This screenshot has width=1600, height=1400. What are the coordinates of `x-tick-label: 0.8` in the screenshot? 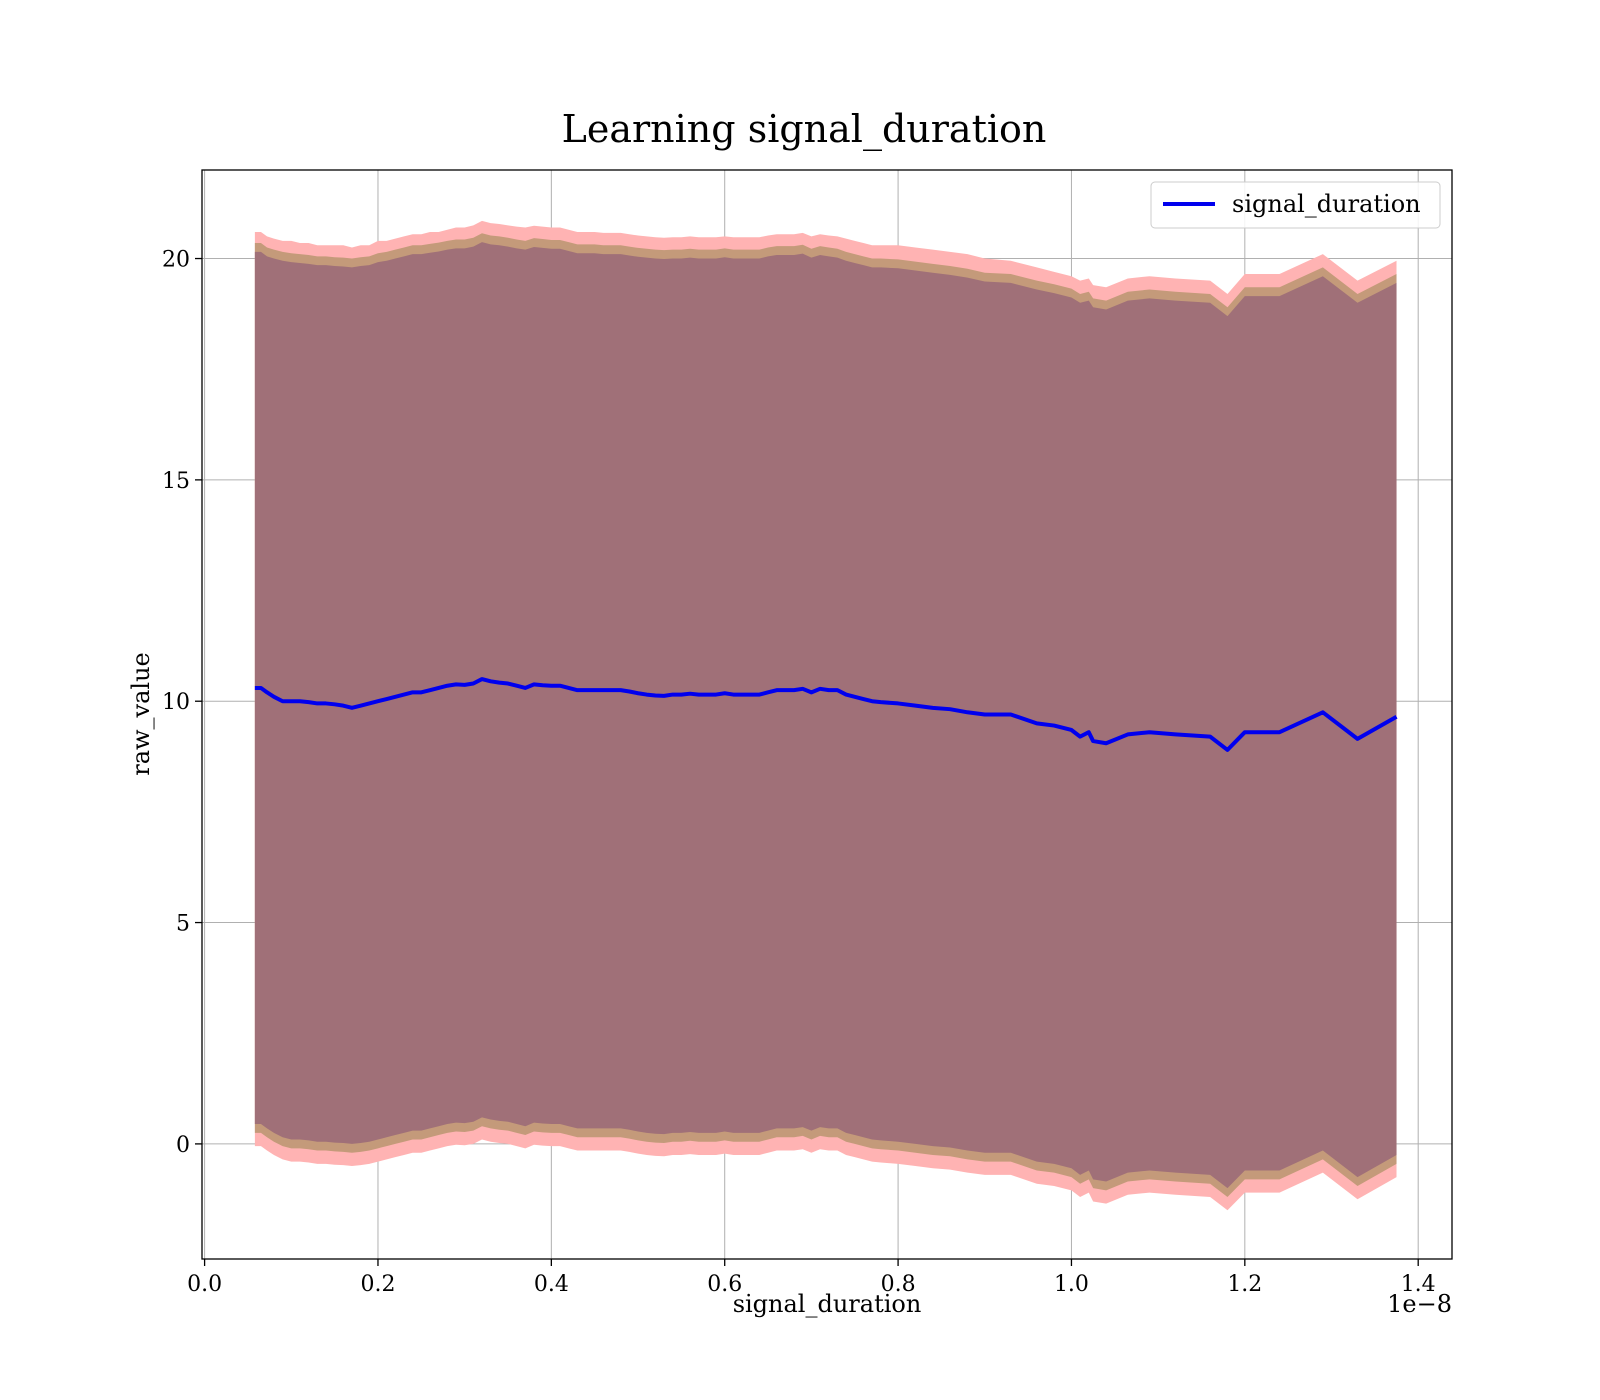 It's located at (898, 1284).